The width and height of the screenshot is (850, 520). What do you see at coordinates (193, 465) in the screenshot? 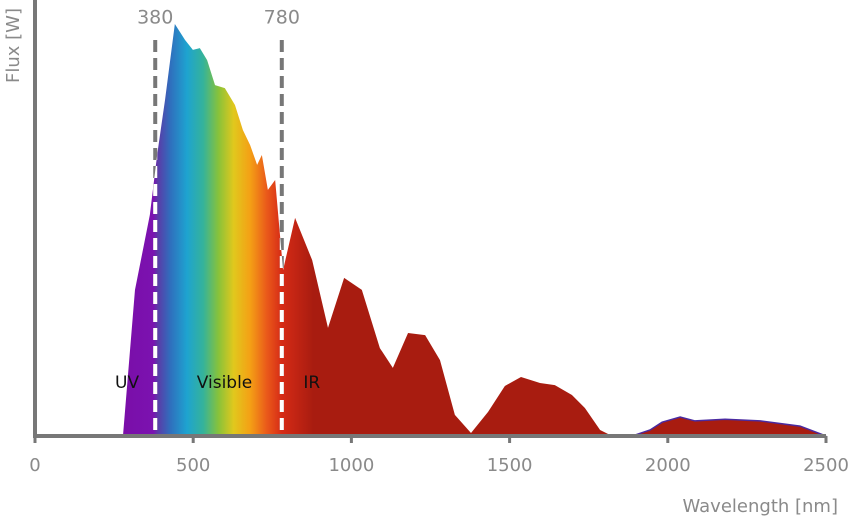
I see `x-tick-label: 500` at bounding box center [193, 465].